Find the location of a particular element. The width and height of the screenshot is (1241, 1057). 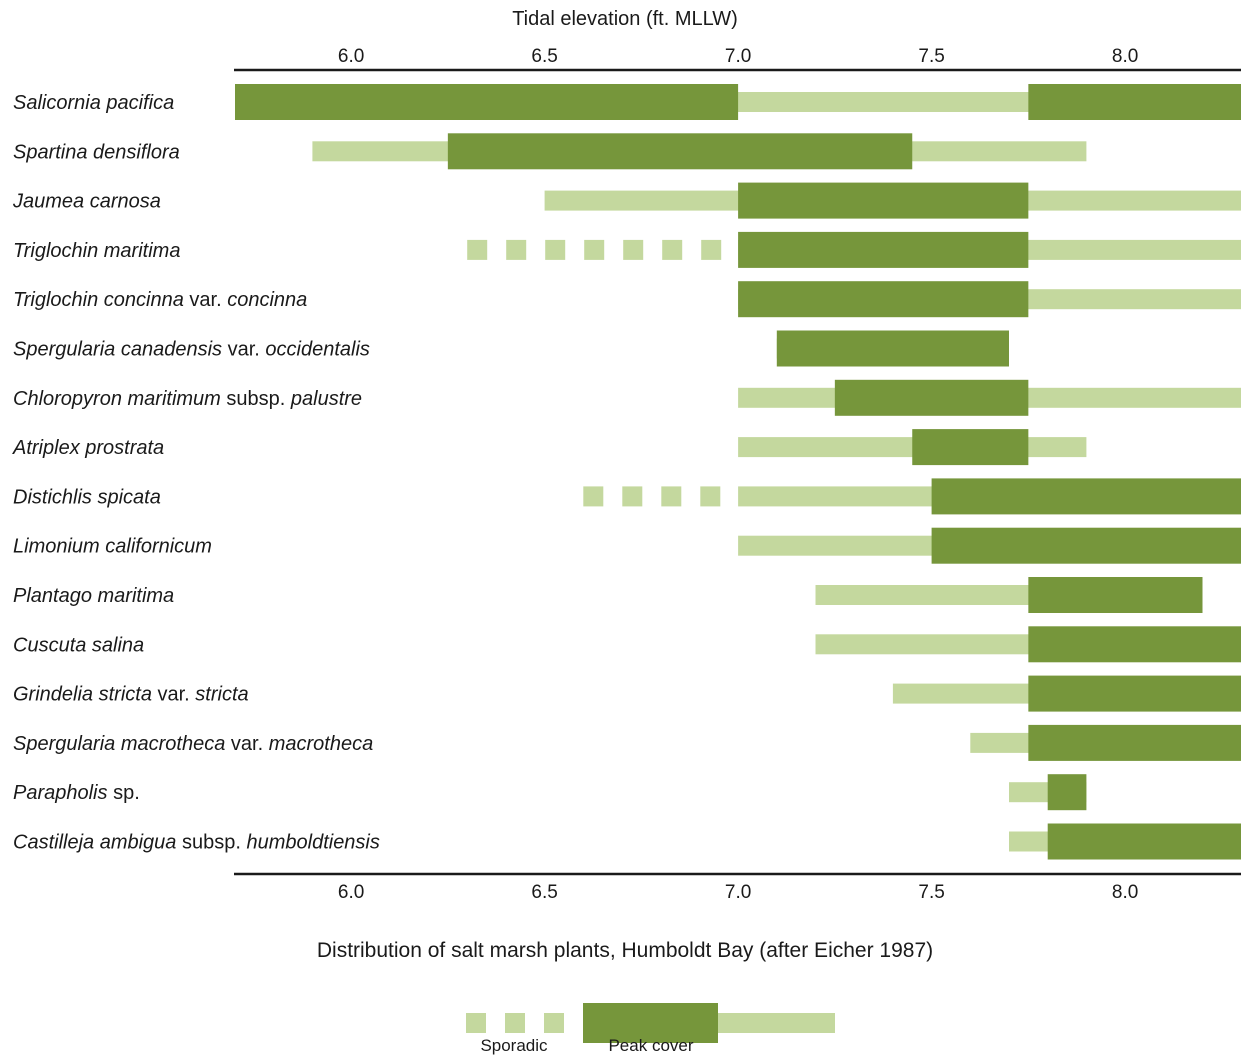

top-tick-label: 7.0 is located at coordinates (738, 56).